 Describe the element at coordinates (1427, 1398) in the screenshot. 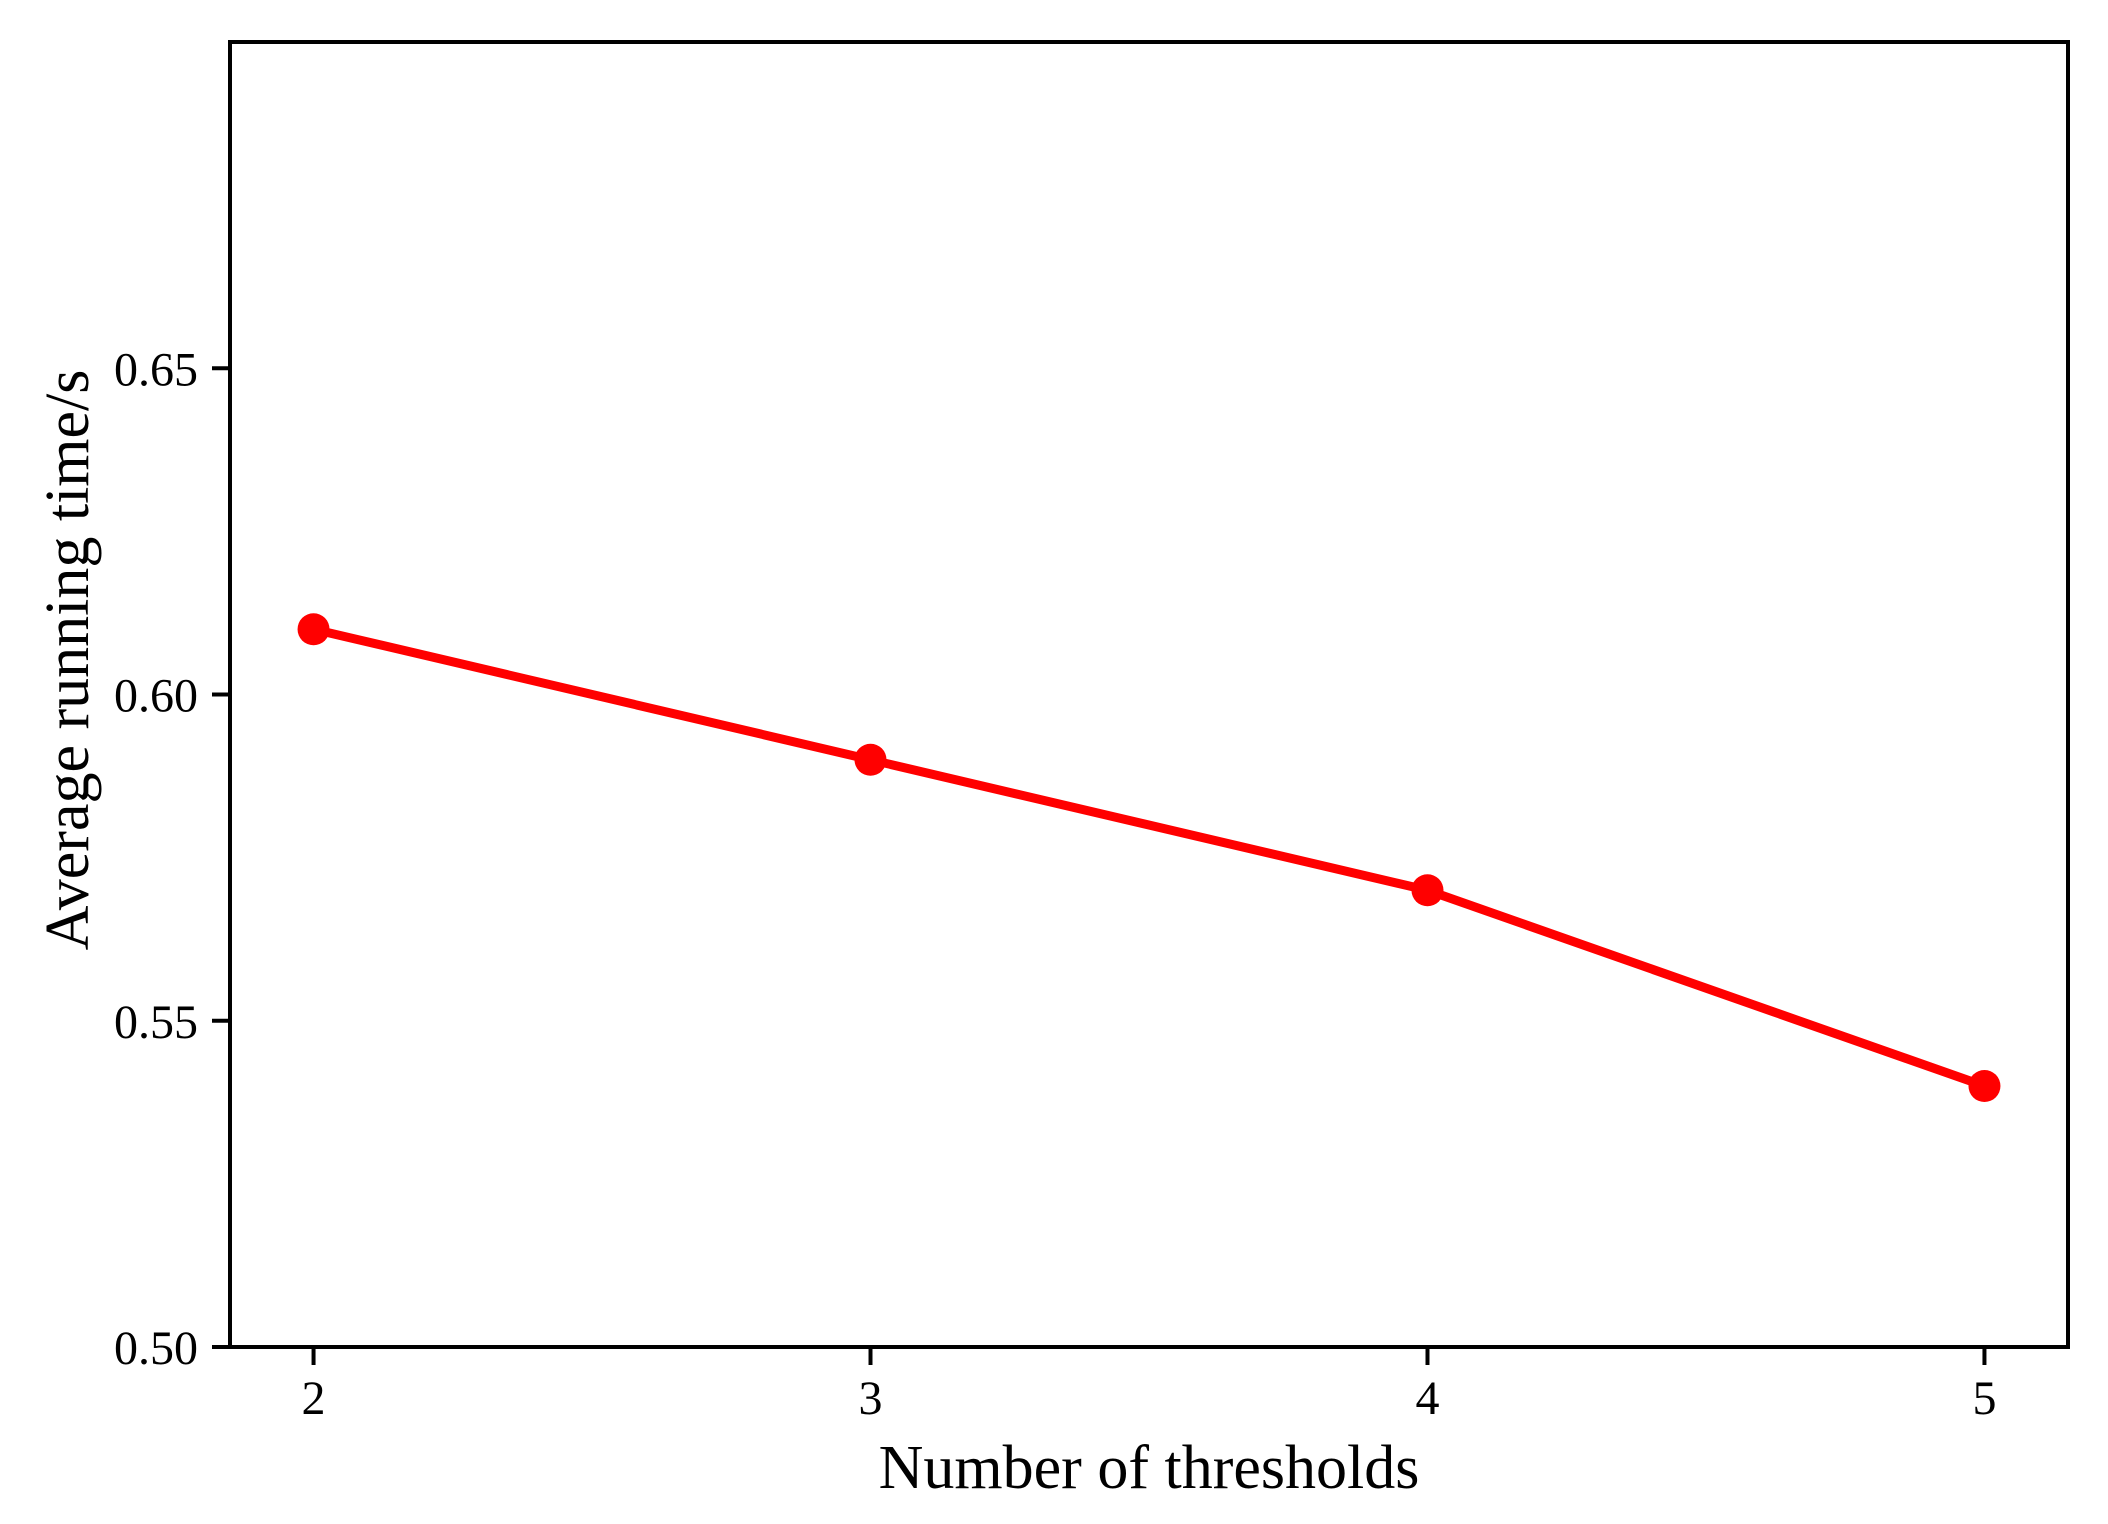

I see `x-tick-label: 4` at that location.